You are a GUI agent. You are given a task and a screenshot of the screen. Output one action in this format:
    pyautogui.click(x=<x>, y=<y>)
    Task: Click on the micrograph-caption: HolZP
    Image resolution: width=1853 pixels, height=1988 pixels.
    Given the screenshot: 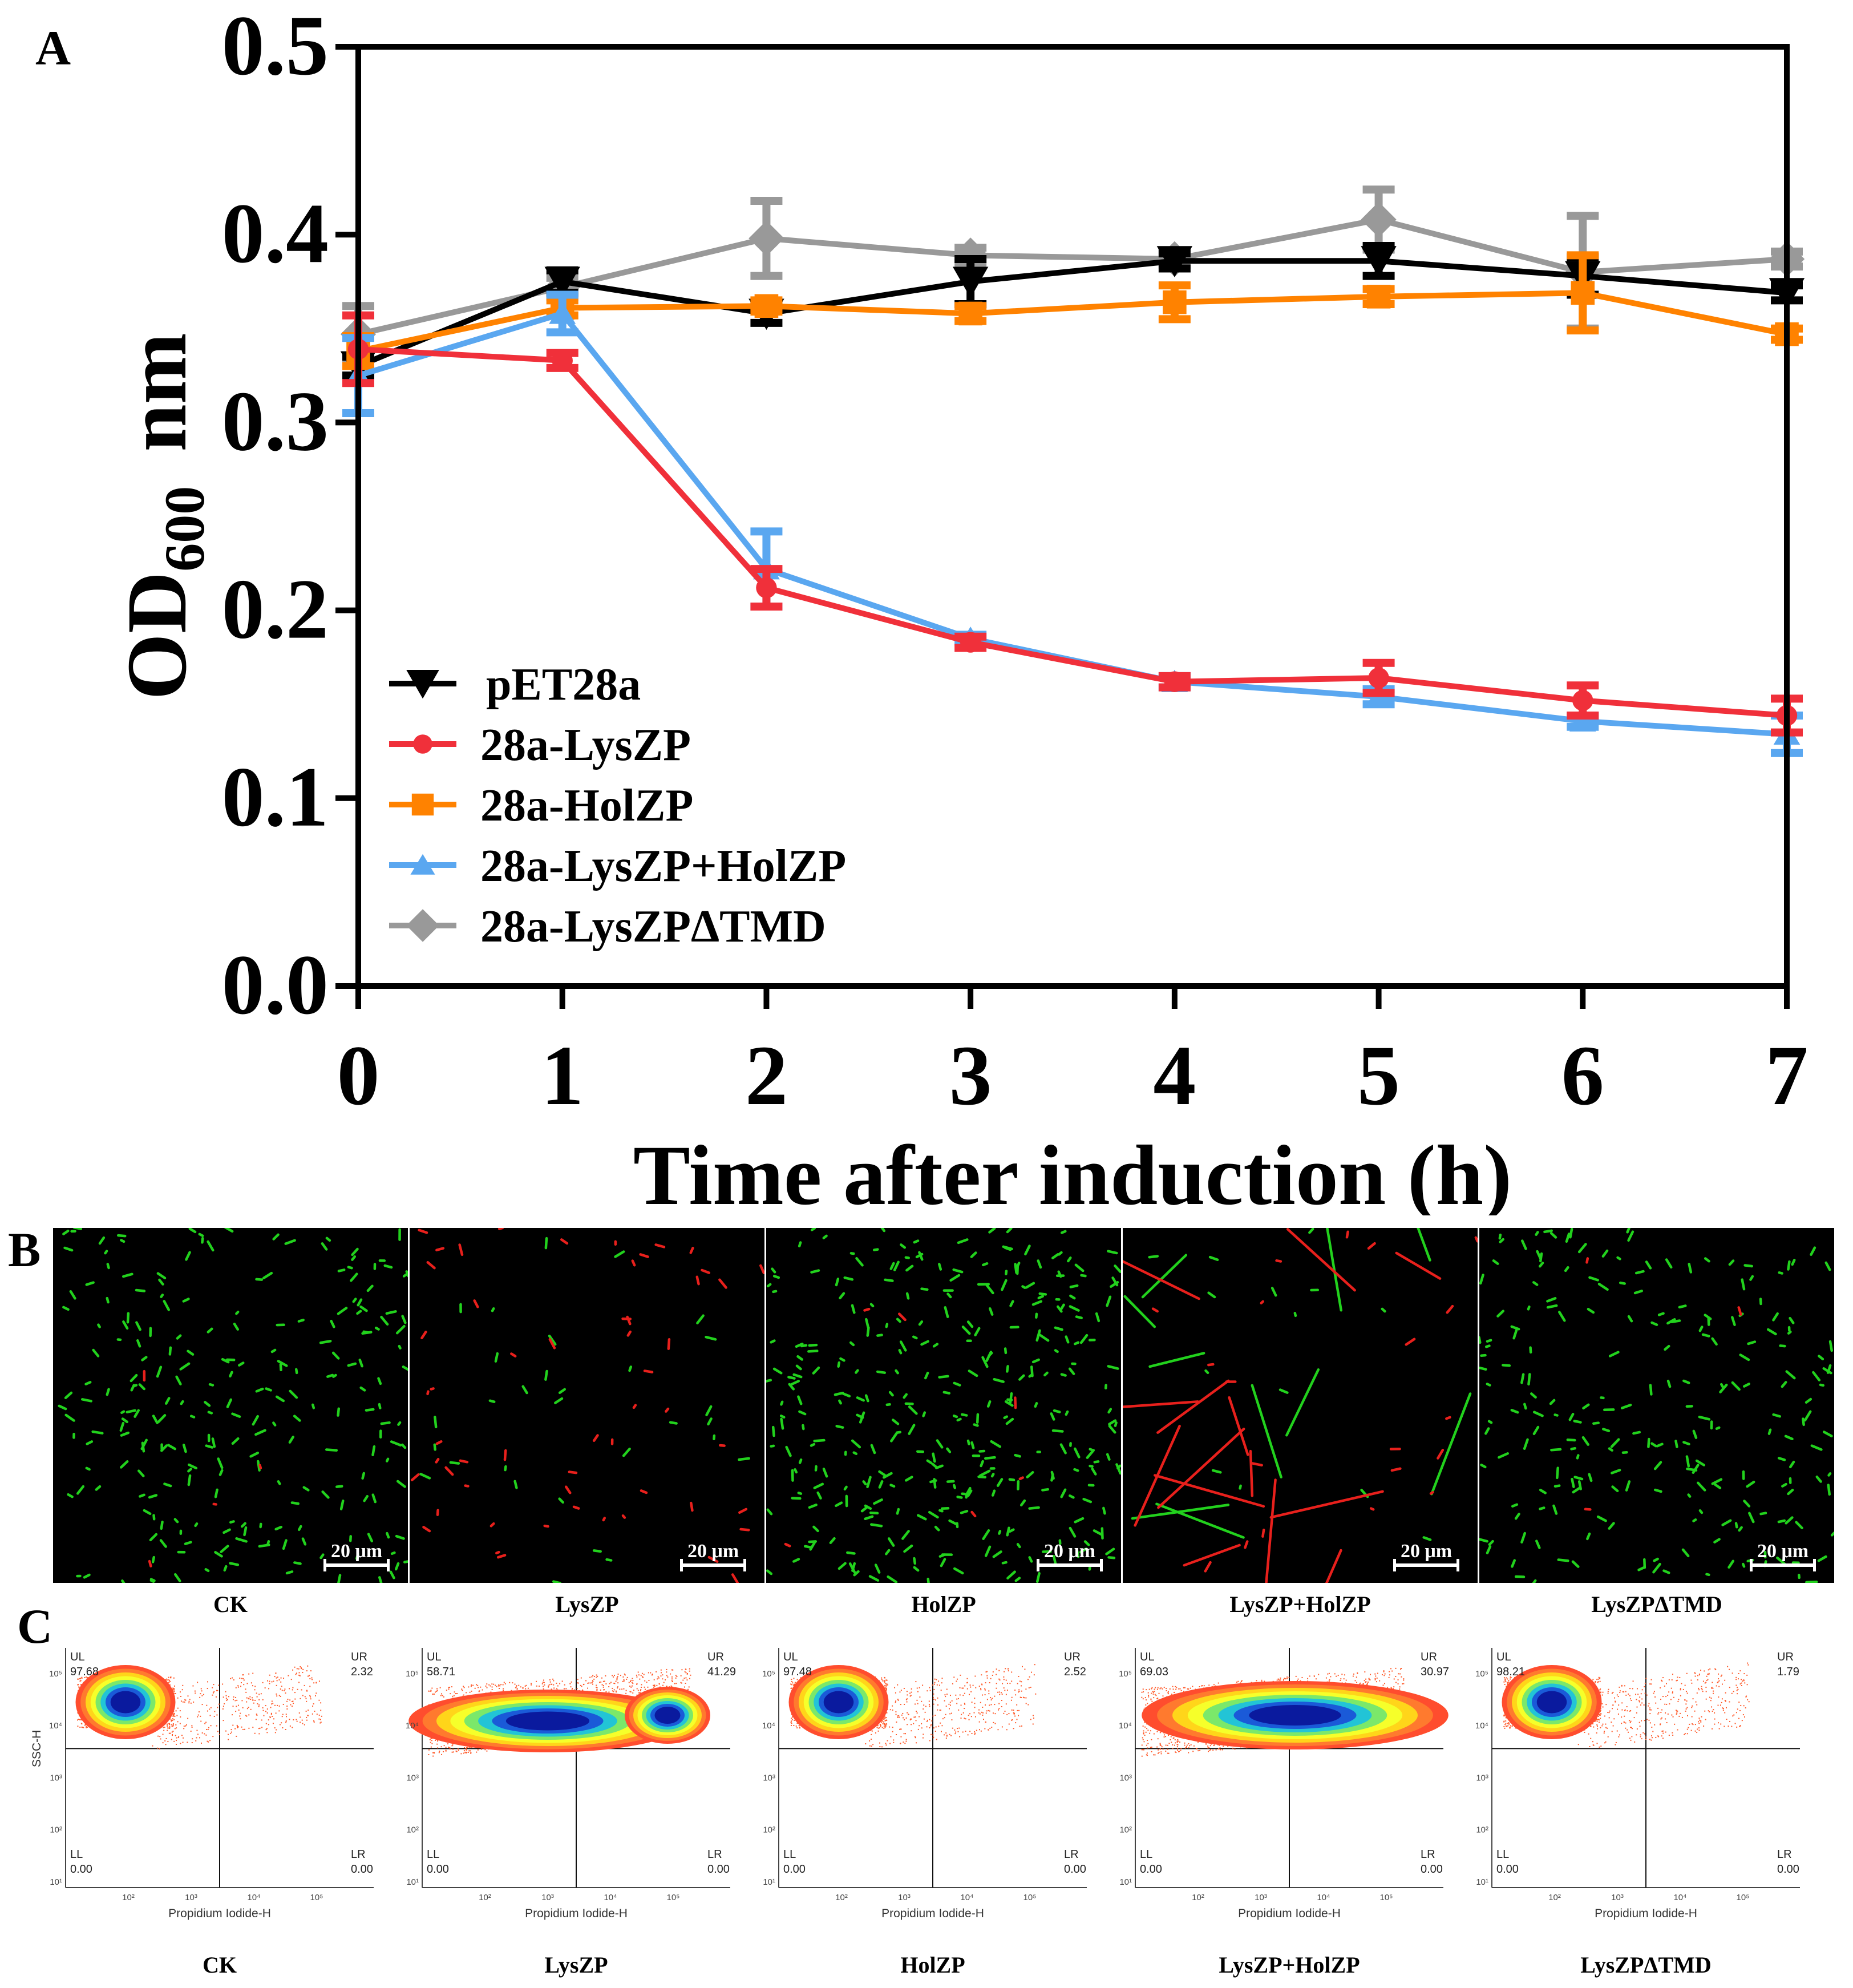 What is the action you would take?
    pyautogui.click(x=943, y=1604)
    